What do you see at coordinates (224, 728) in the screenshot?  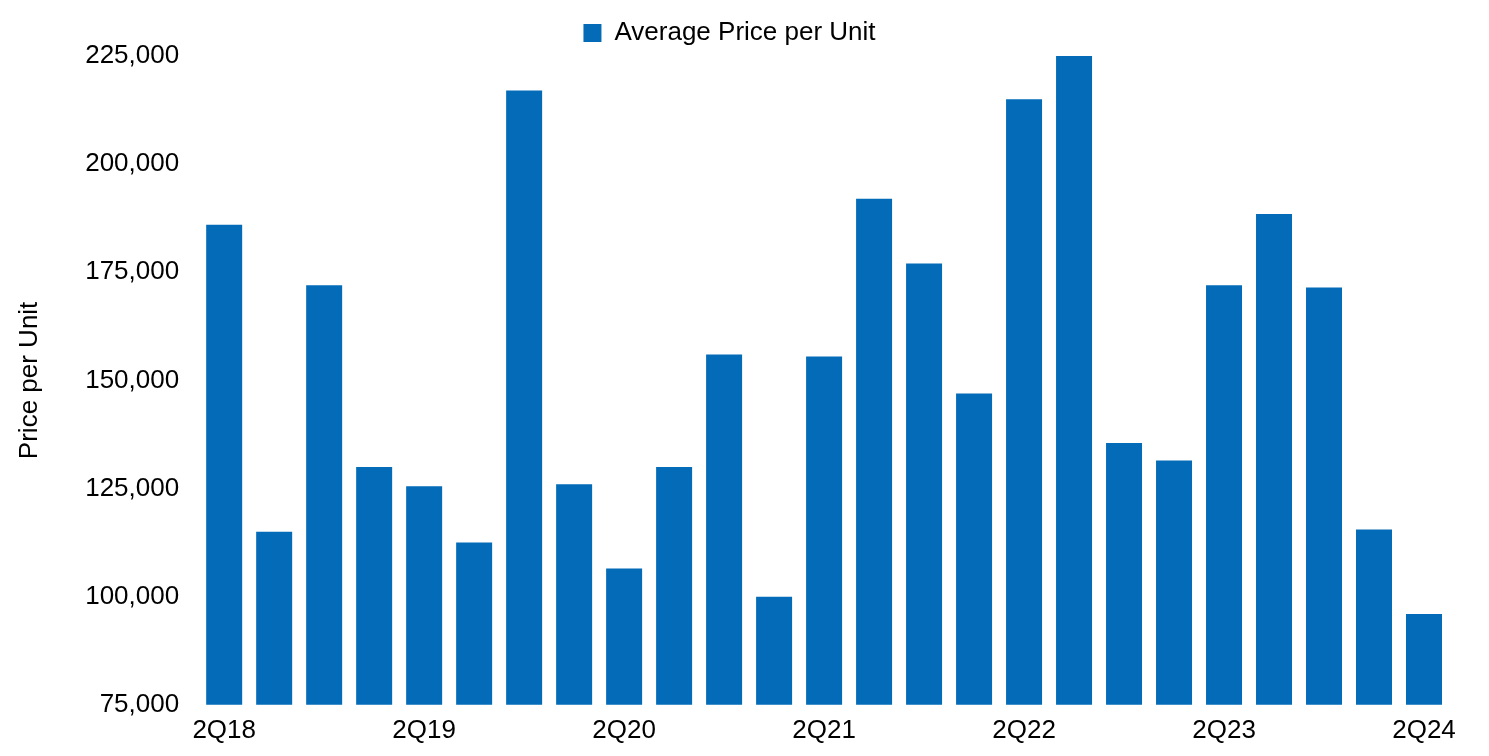 I see `x-tick-label: 2Q18` at bounding box center [224, 728].